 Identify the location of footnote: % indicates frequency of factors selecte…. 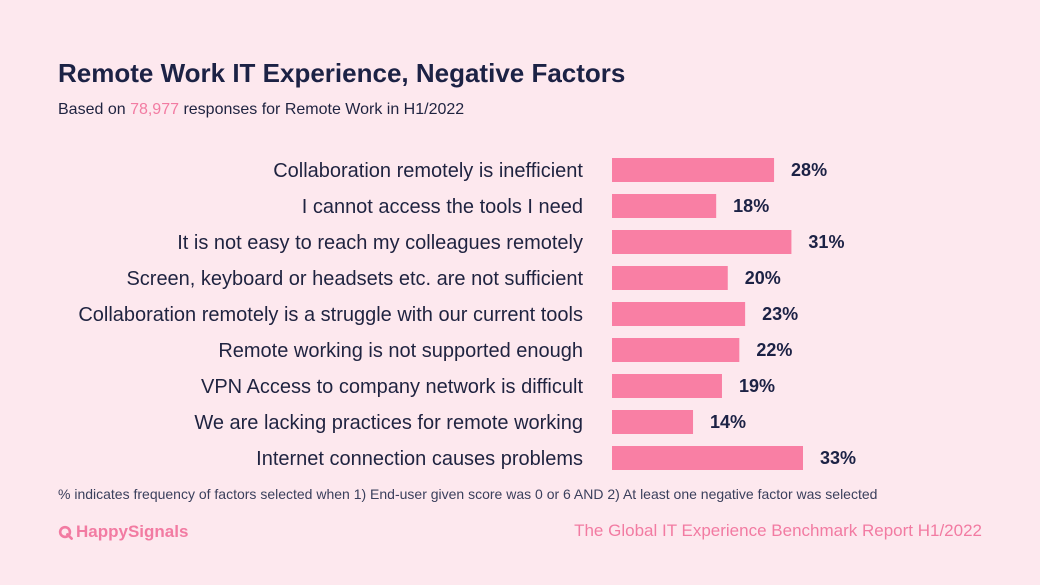
(468, 494).